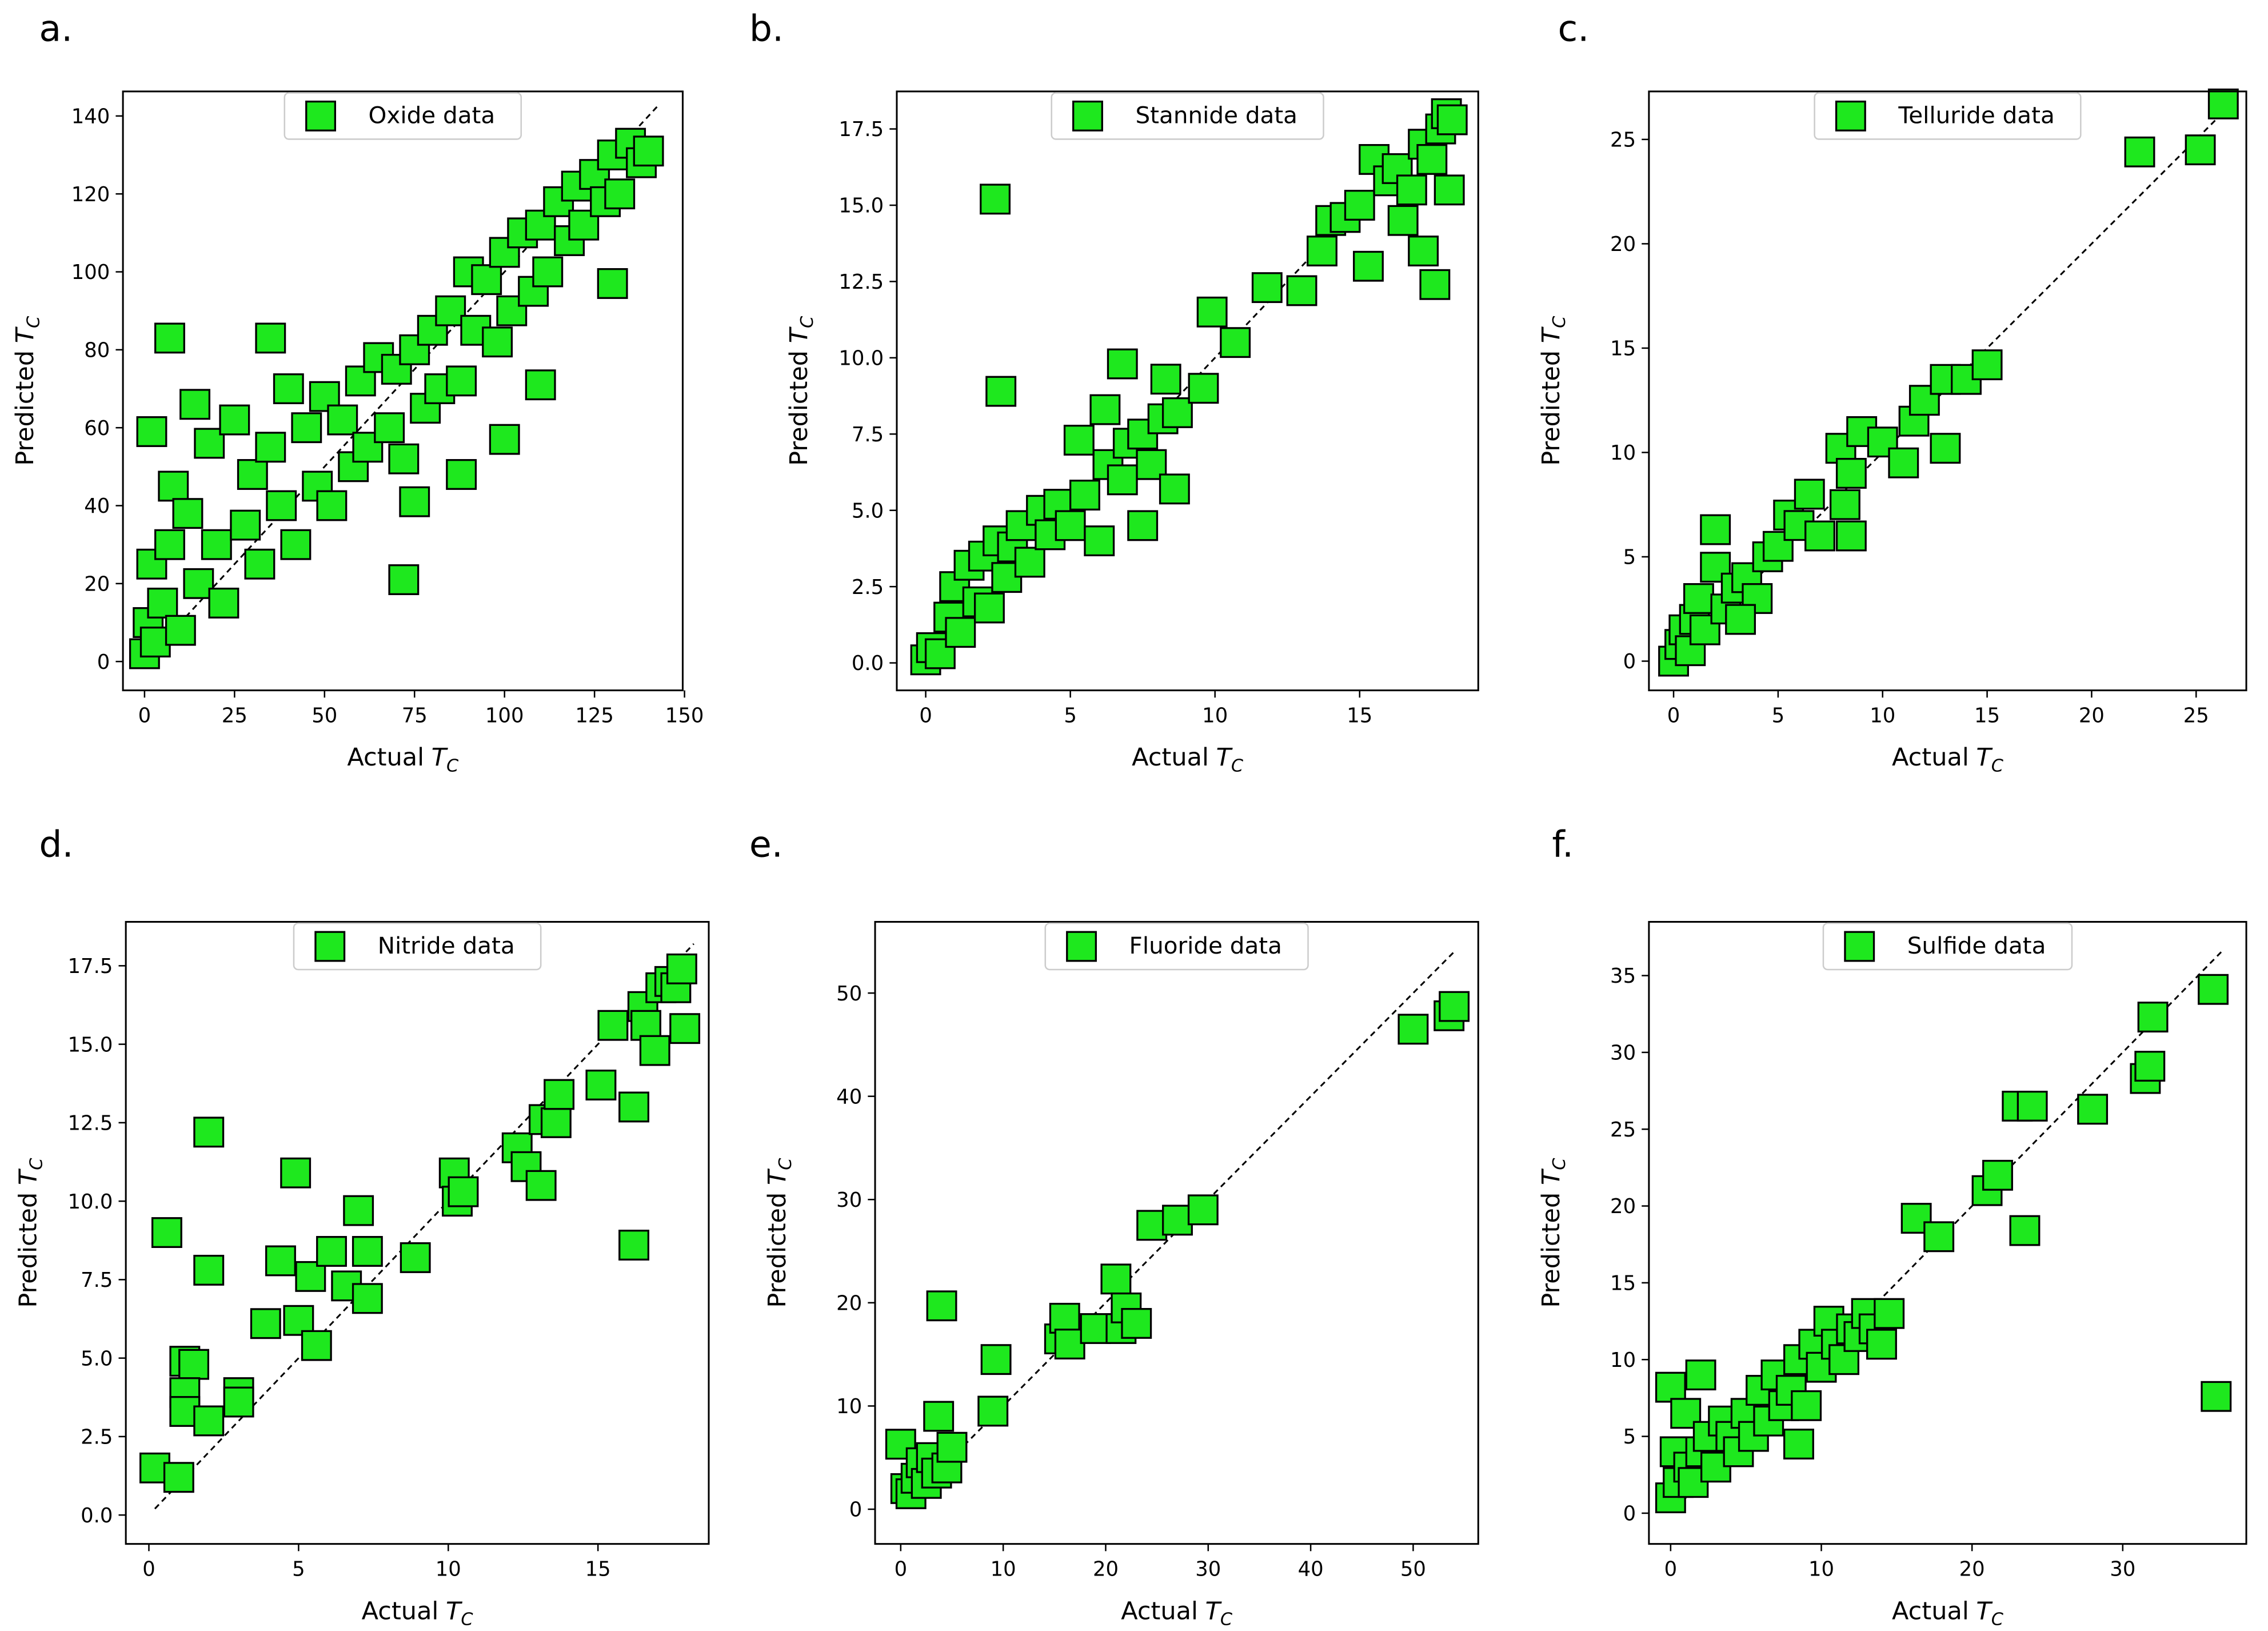 The width and height of the screenshot is (2268, 1631). I want to click on x-label-symbol: T, so click(1224, 757).